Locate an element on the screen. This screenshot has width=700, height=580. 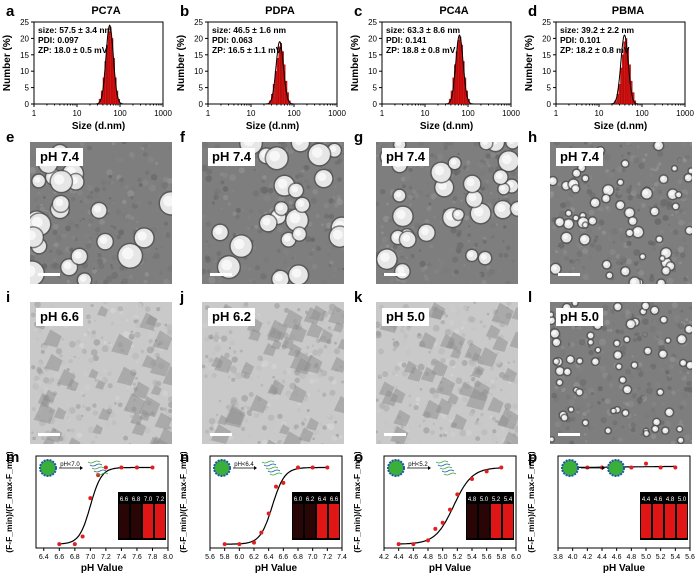
y-axis-label: Number (%) is located at coordinates (529, 63).